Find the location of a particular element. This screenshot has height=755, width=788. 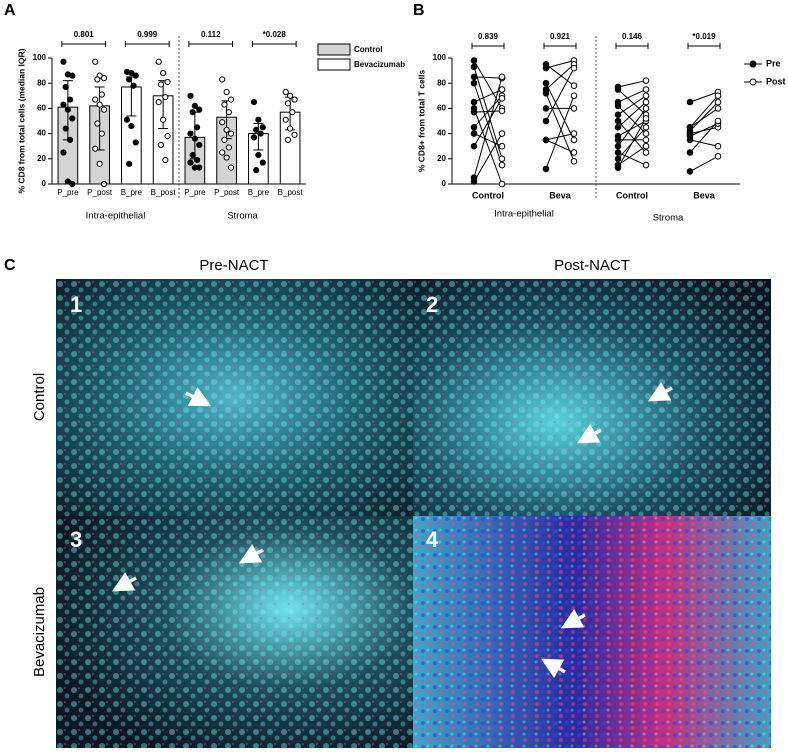

legend-label: Bevacizumab is located at coordinates (379, 64).